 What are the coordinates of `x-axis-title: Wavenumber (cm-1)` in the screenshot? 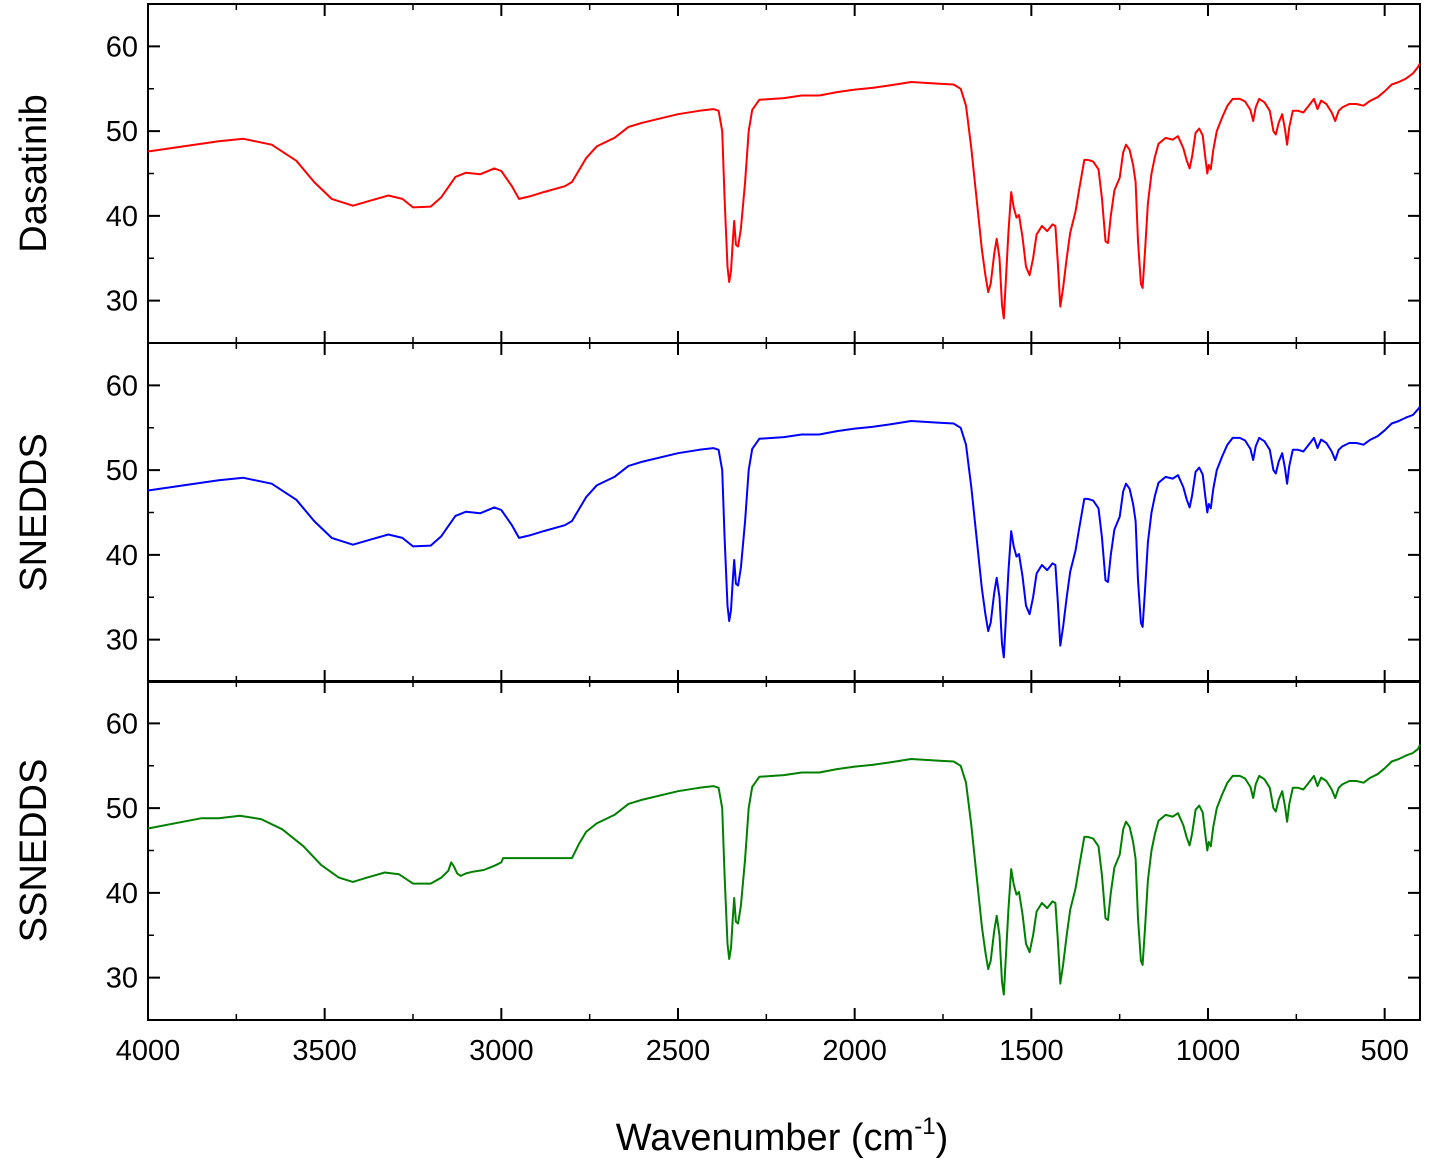 It's located at (782, 1136).